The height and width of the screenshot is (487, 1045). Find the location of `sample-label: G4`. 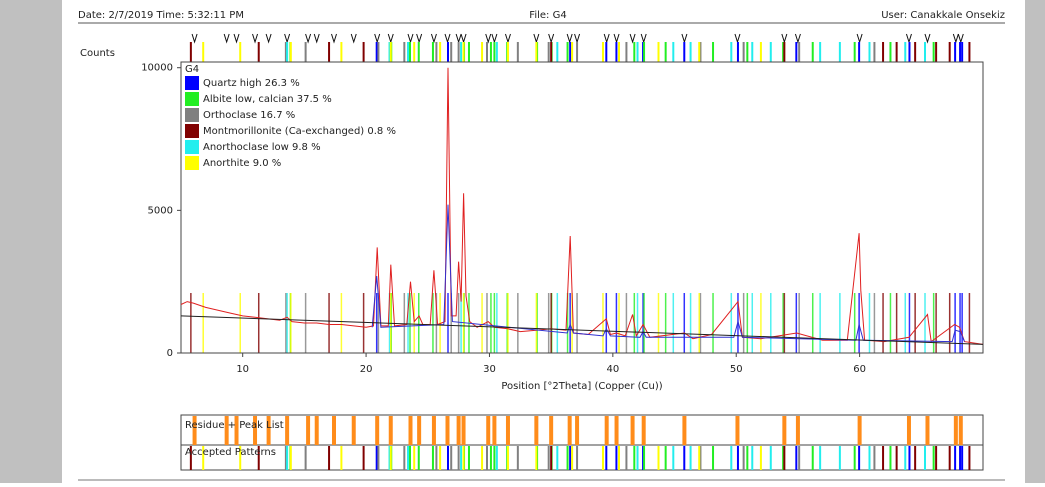

sample-label: G4 is located at coordinates (192, 69).